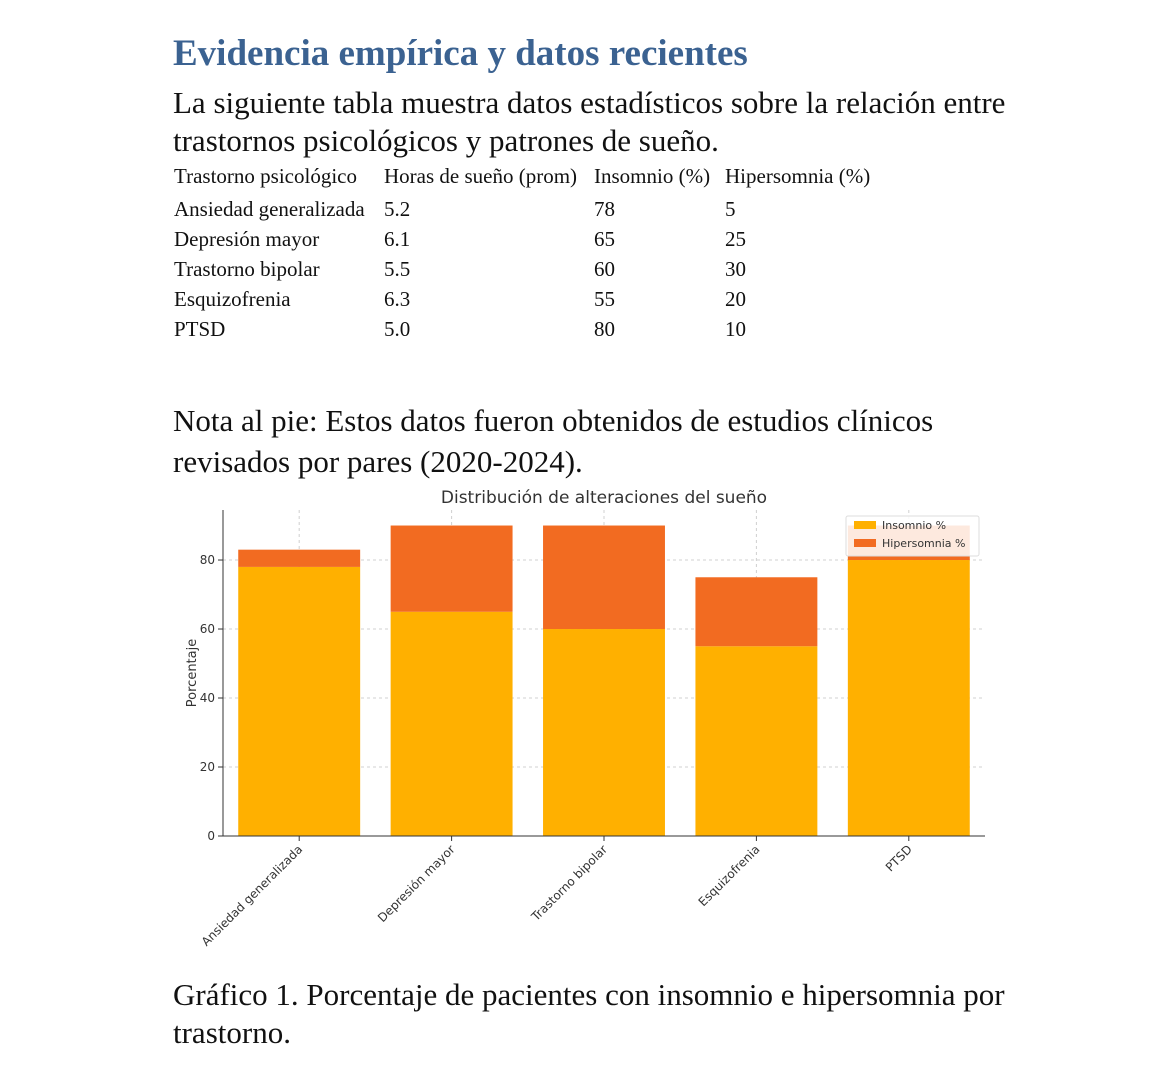 This screenshot has height=1088, width=1170. Describe the element at coordinates (735, 269) in the screenshot. I see `table-cell: 30` at that location.